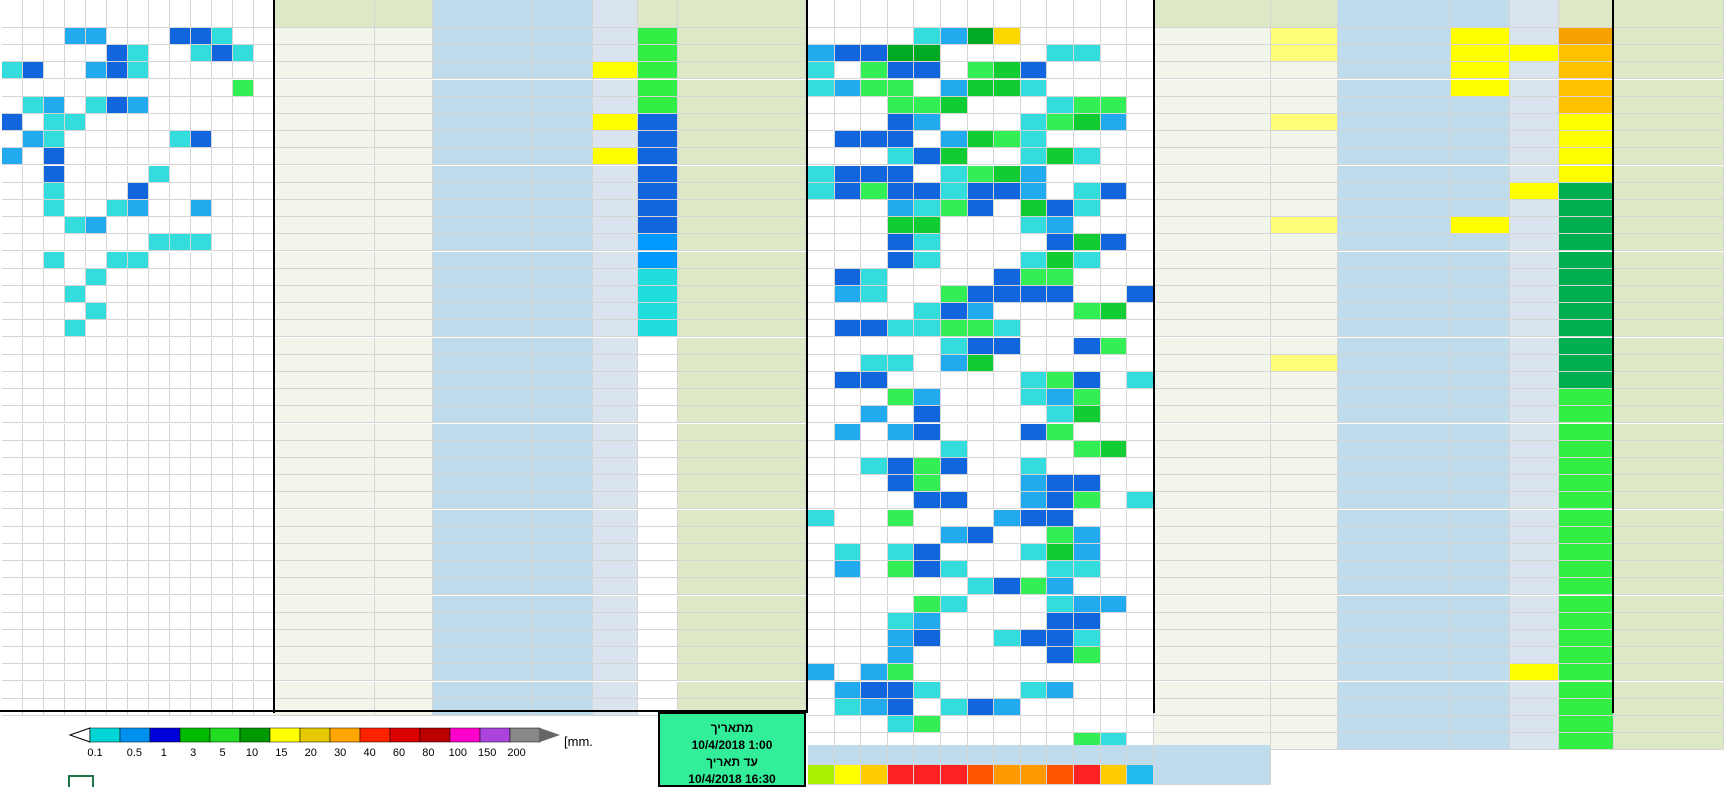 This screenshot has height=787, width=1724. I want to click on date-range-text: 10/4/2018 1:00, so click(732, 745).